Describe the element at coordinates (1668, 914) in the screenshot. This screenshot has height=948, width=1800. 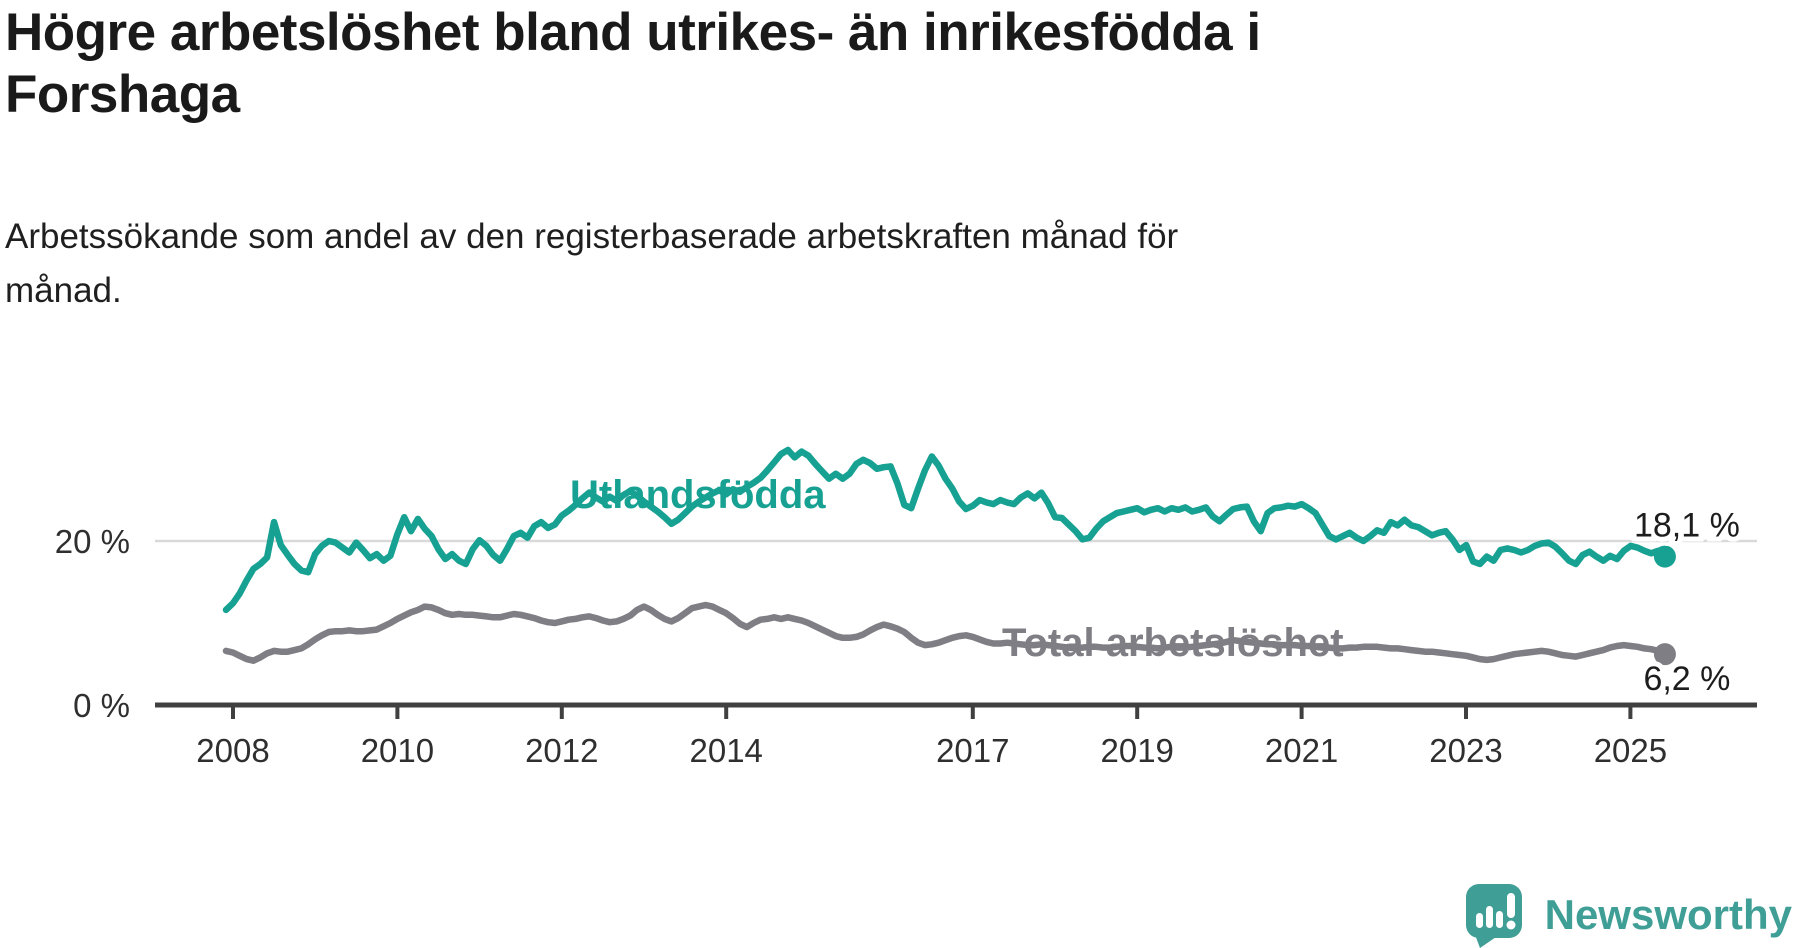
I see `newsworthy-logo-text: Newsworthy` at that location.